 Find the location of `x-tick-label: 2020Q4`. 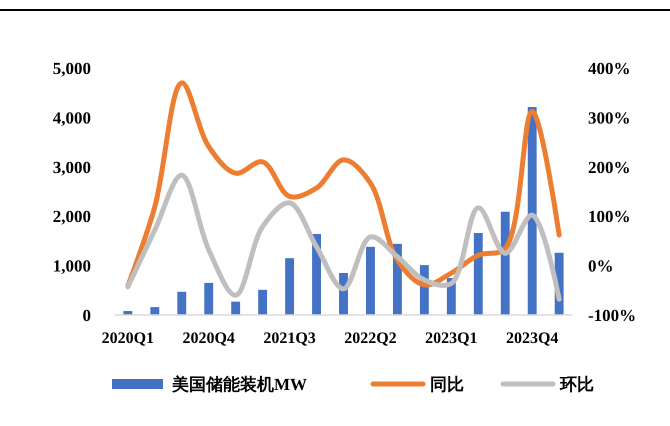

x-tick-label: 2020Q4 is located at coordinates (208, 338).